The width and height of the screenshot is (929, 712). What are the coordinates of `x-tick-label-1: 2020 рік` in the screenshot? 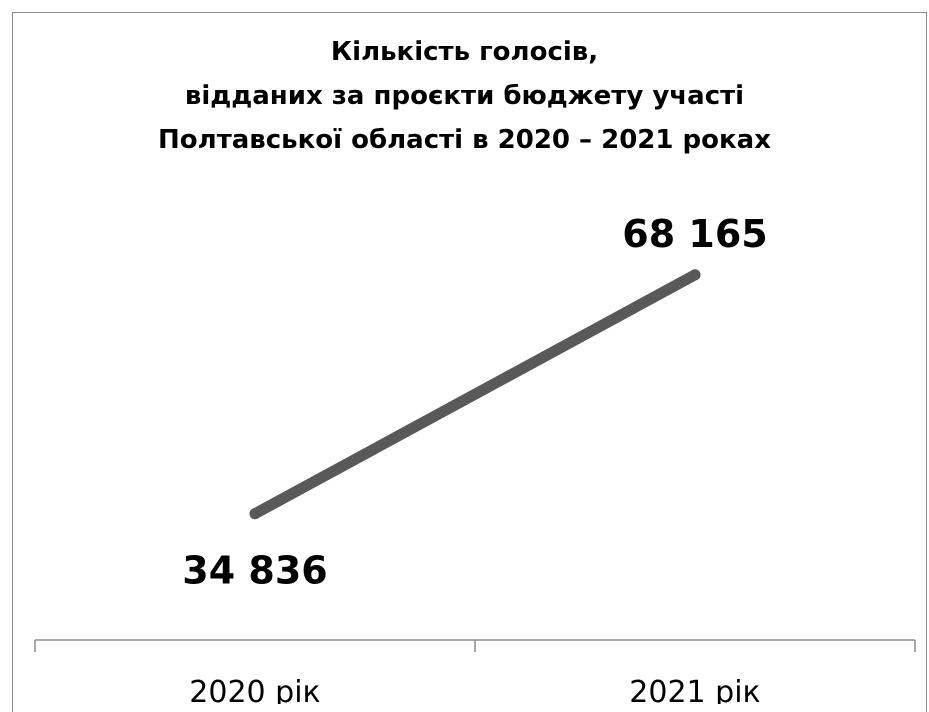 It's located at (254, 689).